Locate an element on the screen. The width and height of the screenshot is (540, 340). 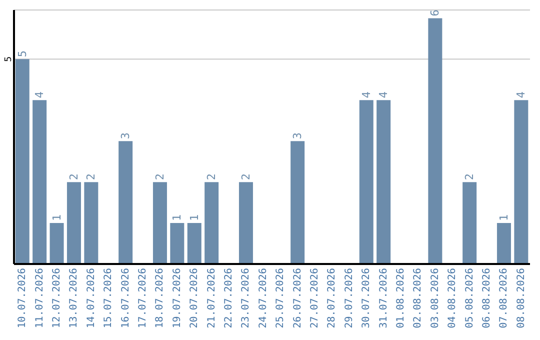
x-tick-label: 30.07.2026 is located at coordinates (366, 298).